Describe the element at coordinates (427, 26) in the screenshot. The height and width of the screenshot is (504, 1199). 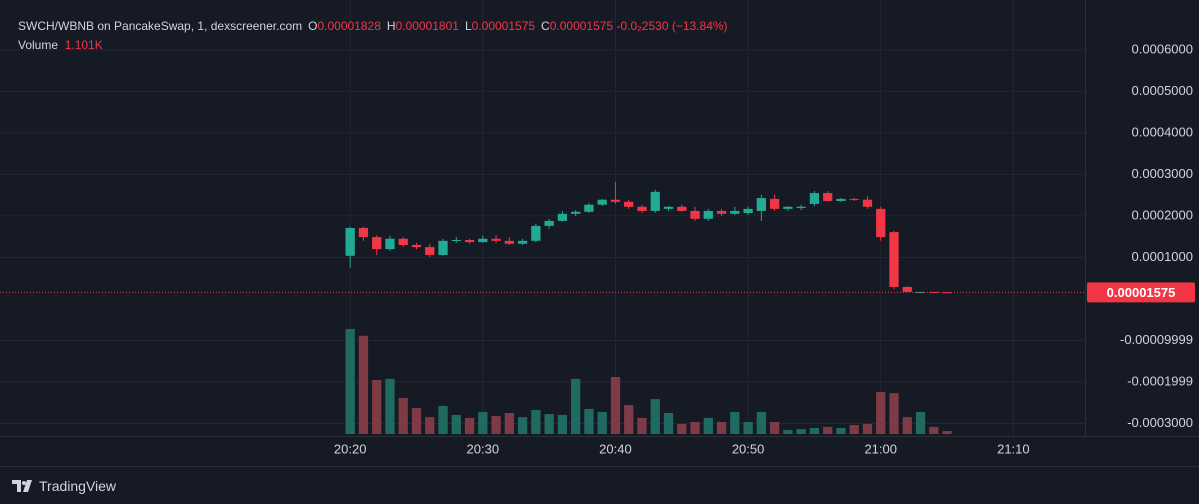
I see `ohlc-value: 0.00001801` at that location.